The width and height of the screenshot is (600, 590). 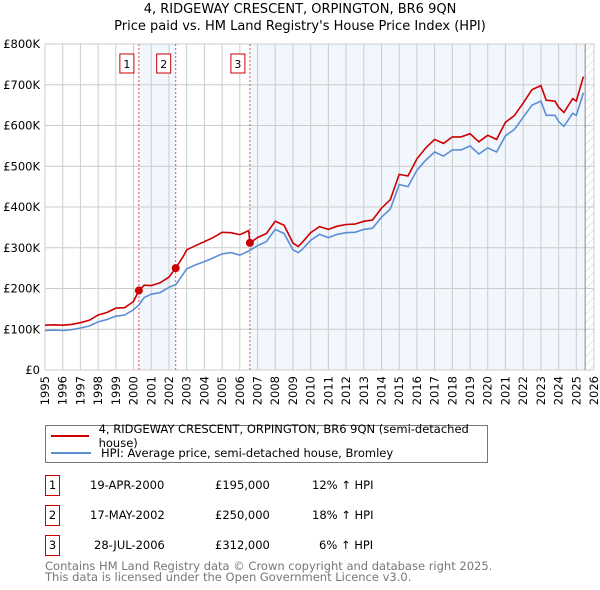 What do you see at coordinates (70, 436) in the screenshot?
I see `legend-swatch-red` at bounding box center [70, 436].